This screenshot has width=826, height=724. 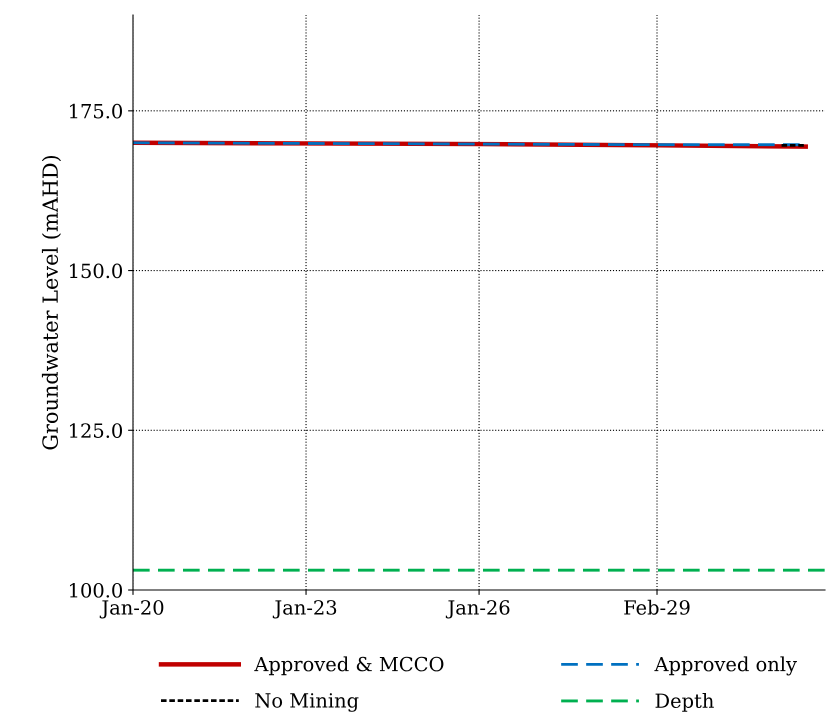 I want to click on legend-label: No Mining, so click(x=307, y=702).